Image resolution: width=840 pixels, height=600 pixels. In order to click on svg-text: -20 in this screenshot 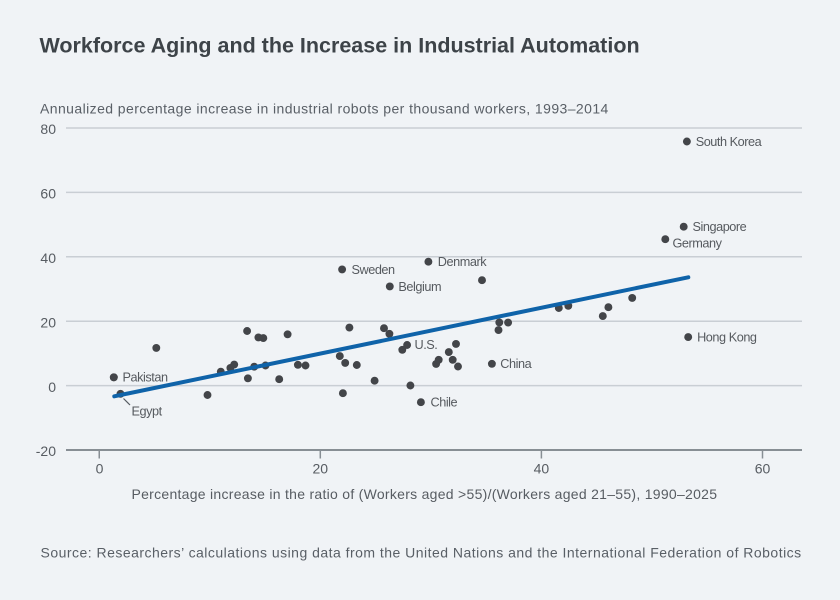, I will do `click(46, 451)`.